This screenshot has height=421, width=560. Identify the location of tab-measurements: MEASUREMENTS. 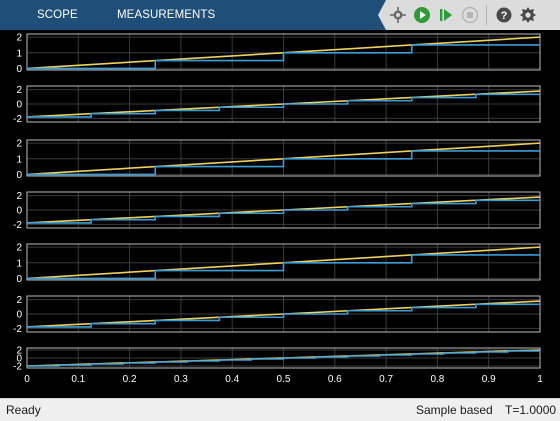
(166, 15).